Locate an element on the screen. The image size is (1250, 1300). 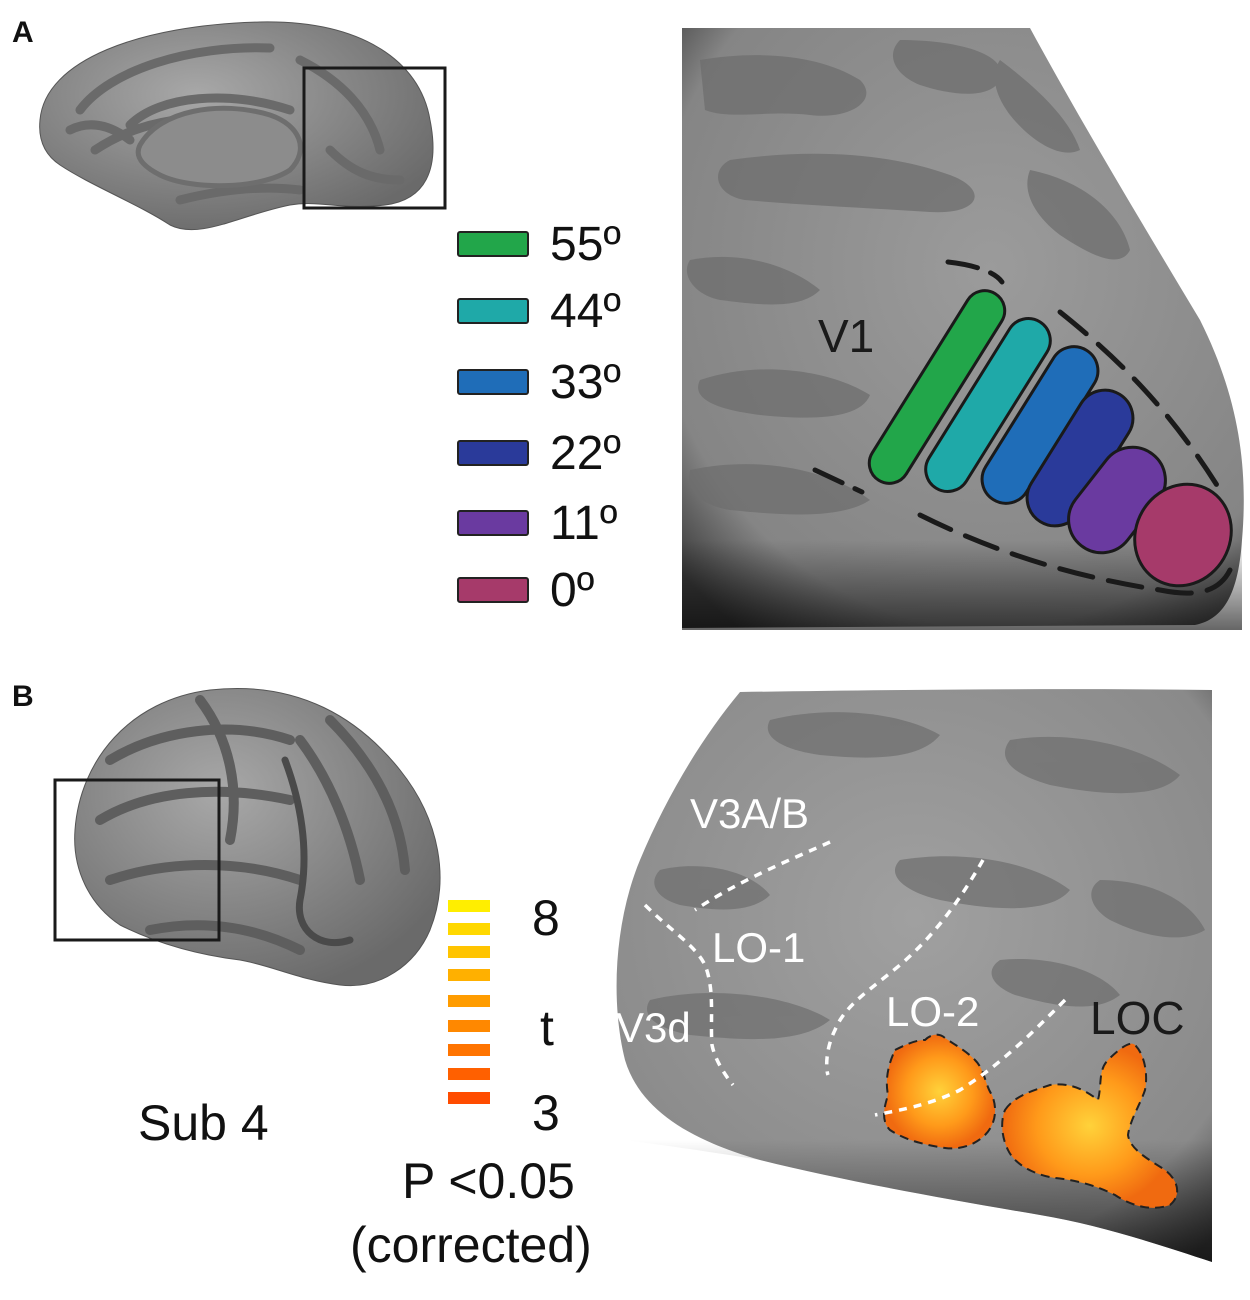
colorbar-min-label: 3 is located at coordinates (546, 1113).